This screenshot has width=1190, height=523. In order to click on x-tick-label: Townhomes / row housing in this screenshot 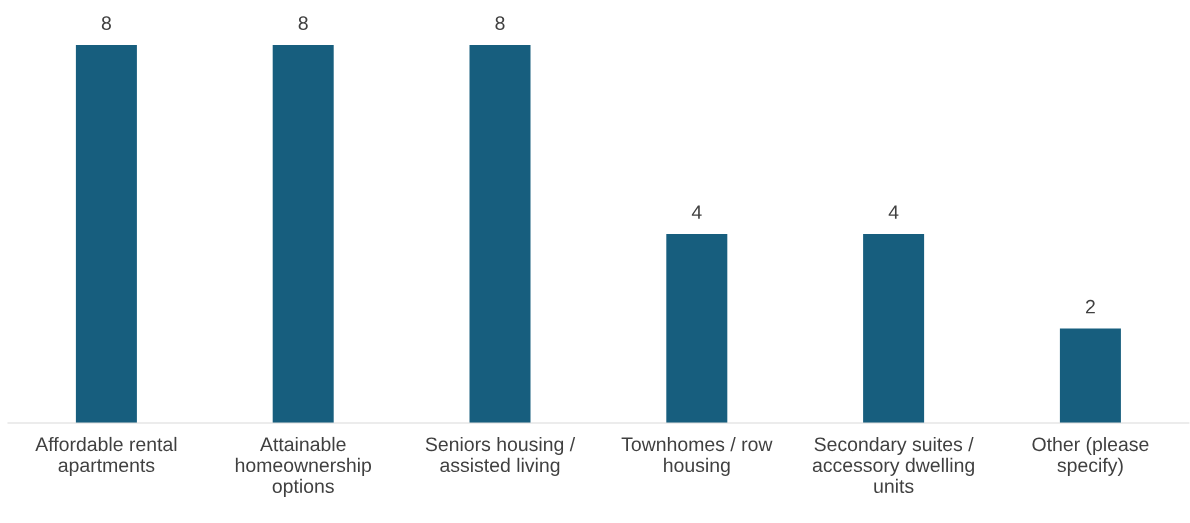, I will do `click(697, 456)`.